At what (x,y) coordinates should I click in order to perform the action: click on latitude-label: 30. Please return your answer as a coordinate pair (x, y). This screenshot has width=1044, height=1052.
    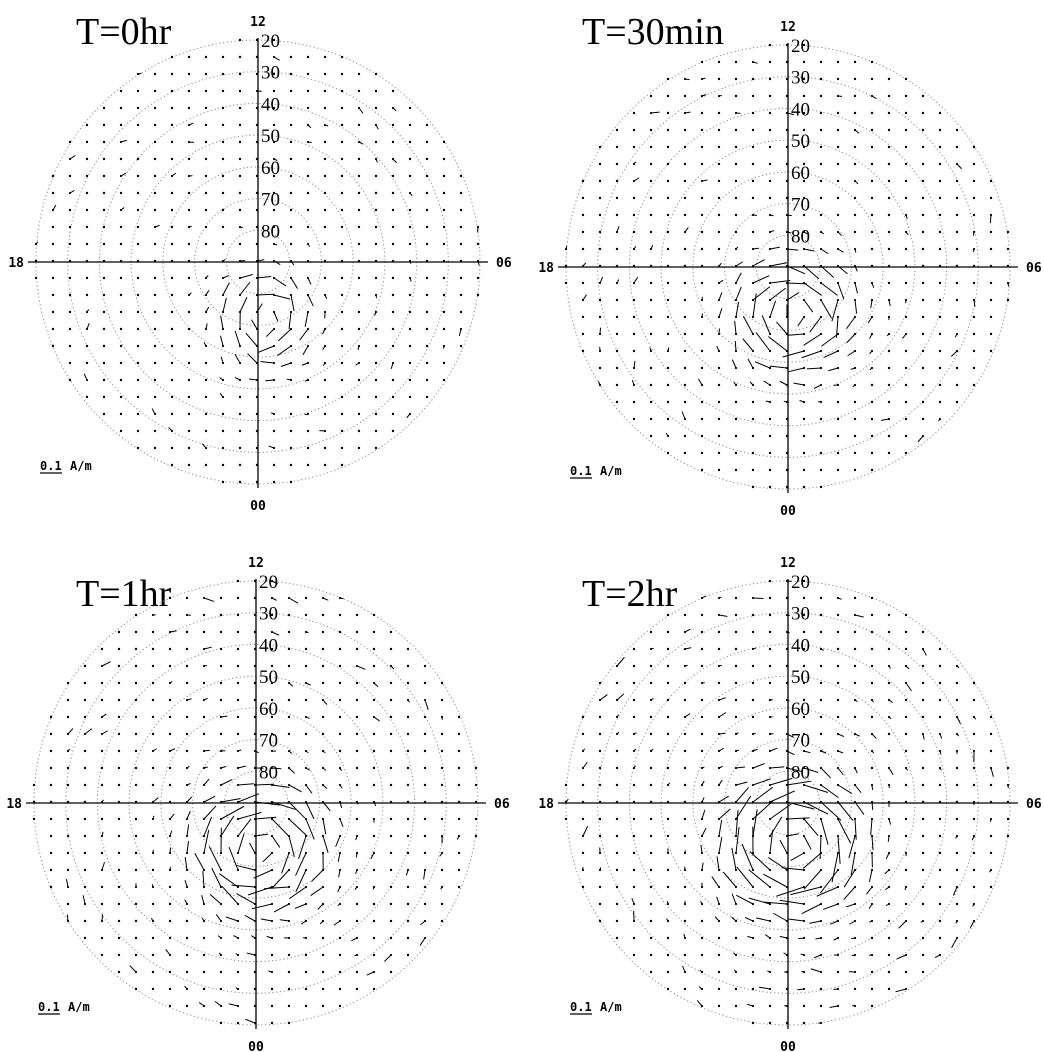
    Looking at the image, I should click on (800, 78).